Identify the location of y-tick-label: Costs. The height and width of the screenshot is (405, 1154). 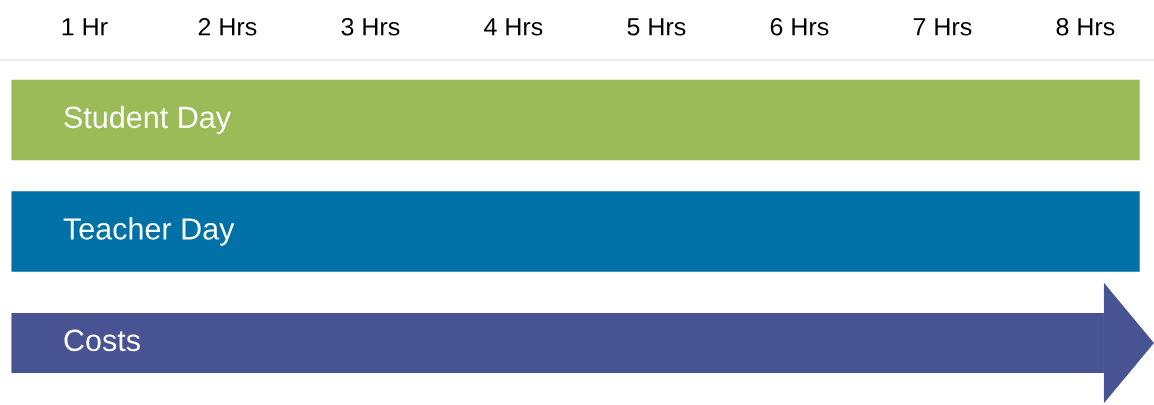
(102, 340).